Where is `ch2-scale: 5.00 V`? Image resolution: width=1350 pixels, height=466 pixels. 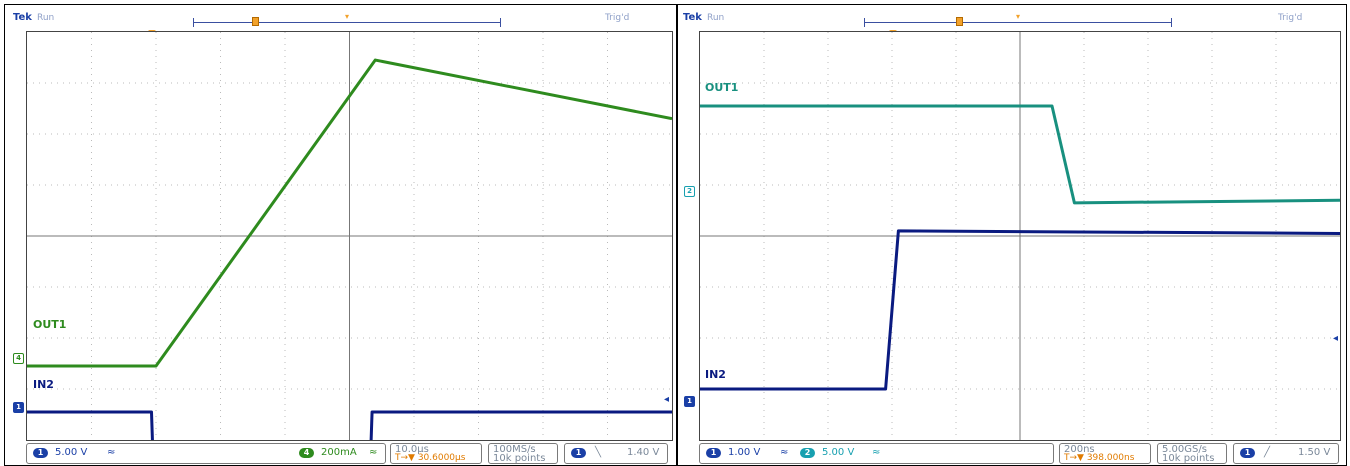
ch2-scale: 5.00 V is located at coordinates (838, 452).